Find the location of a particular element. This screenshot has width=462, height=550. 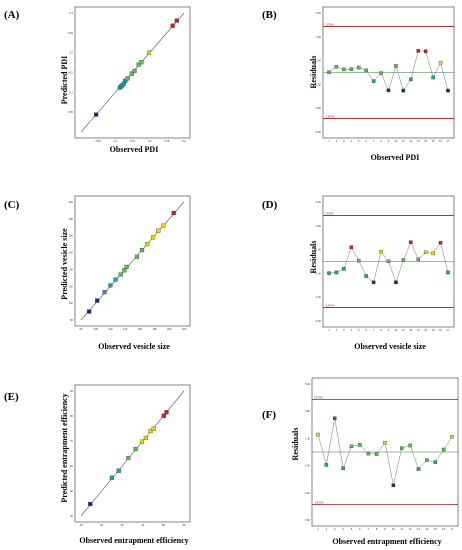

x-tick-label: 90 is located at coordinates (184, 525).